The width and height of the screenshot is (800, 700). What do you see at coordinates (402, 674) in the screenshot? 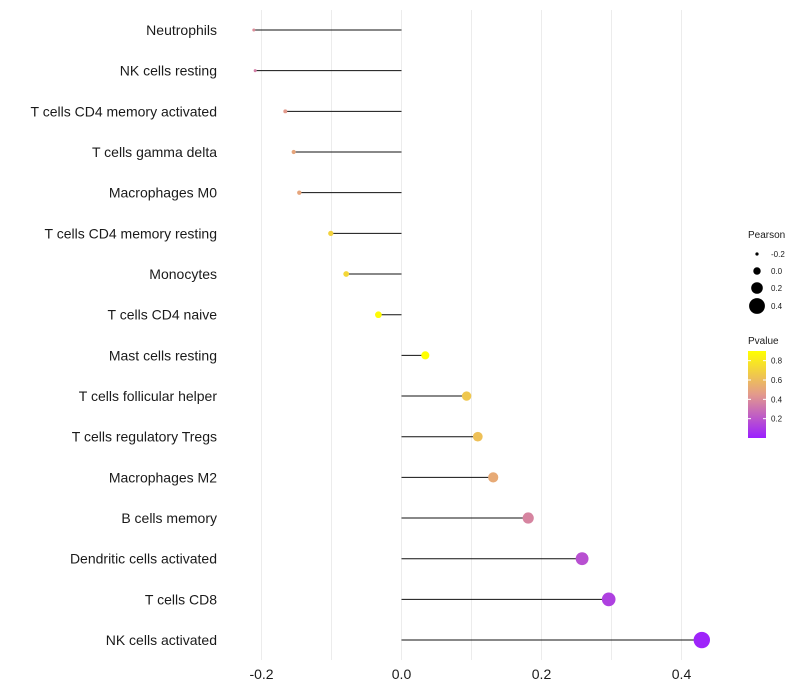
I see `x-tick-label: 0.0` at bounding box center [402, 674].